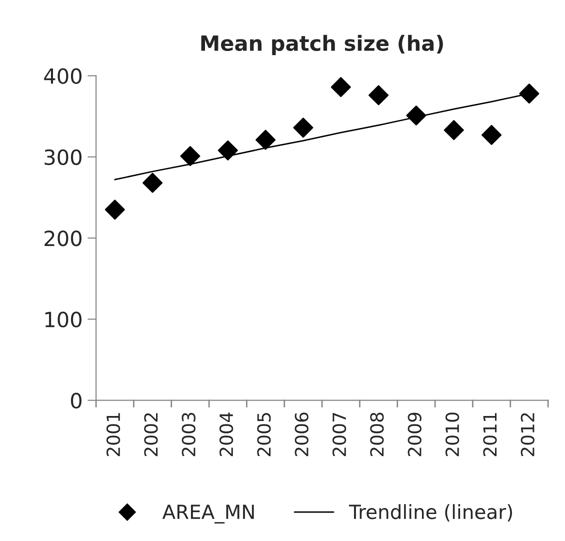 The height and width of the screenshot is (541, 565). I want to click on x-tick-label: 2009, so click(415, 434).